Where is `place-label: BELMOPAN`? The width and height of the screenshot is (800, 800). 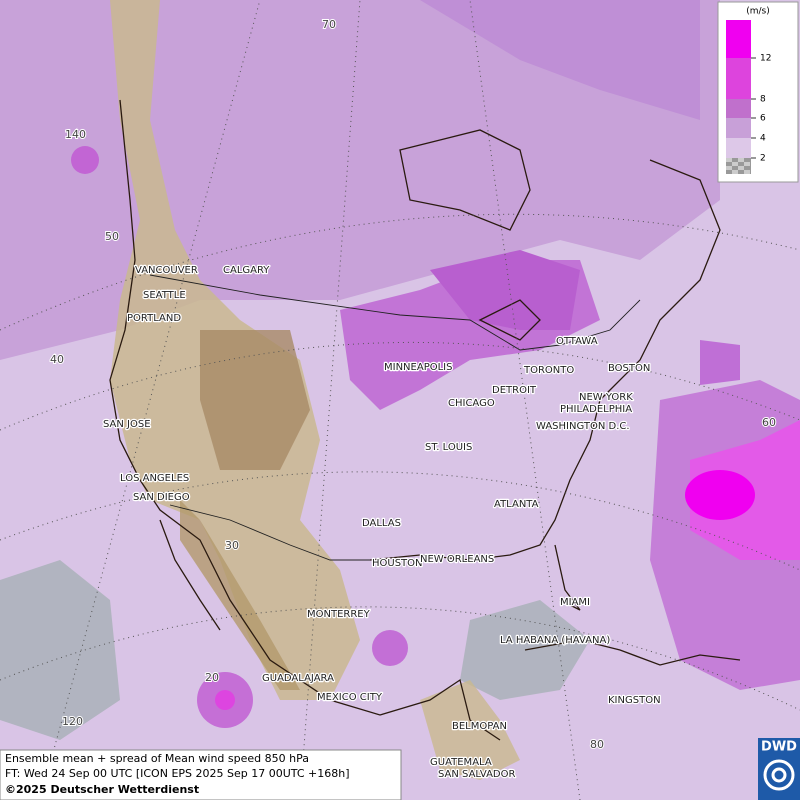 place-label: BELMOPAN is located at coordinates (479, 726).